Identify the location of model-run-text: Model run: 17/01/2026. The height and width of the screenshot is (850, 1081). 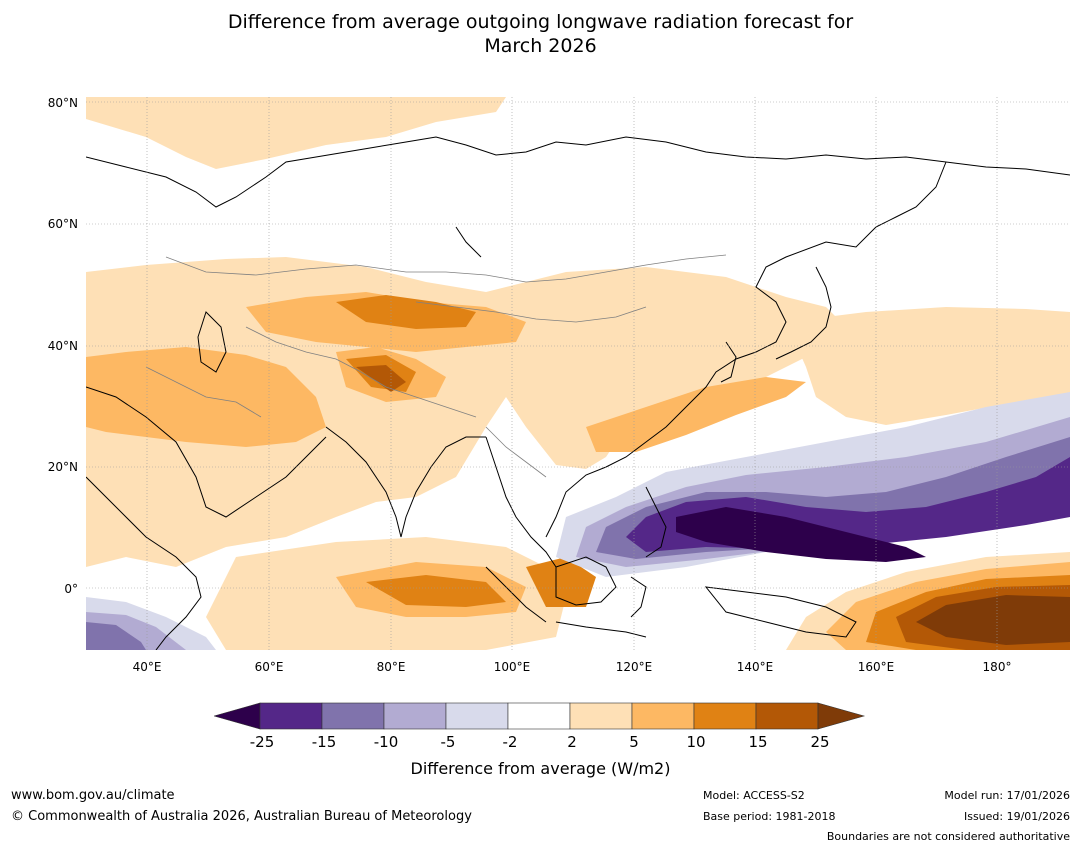
(1007, 795).